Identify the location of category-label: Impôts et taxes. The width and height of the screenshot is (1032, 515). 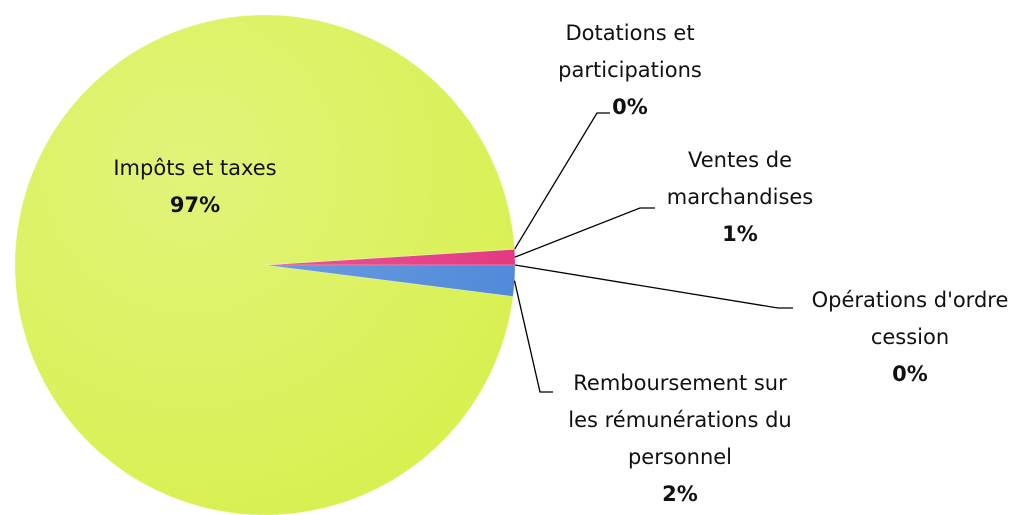
(195, 168).